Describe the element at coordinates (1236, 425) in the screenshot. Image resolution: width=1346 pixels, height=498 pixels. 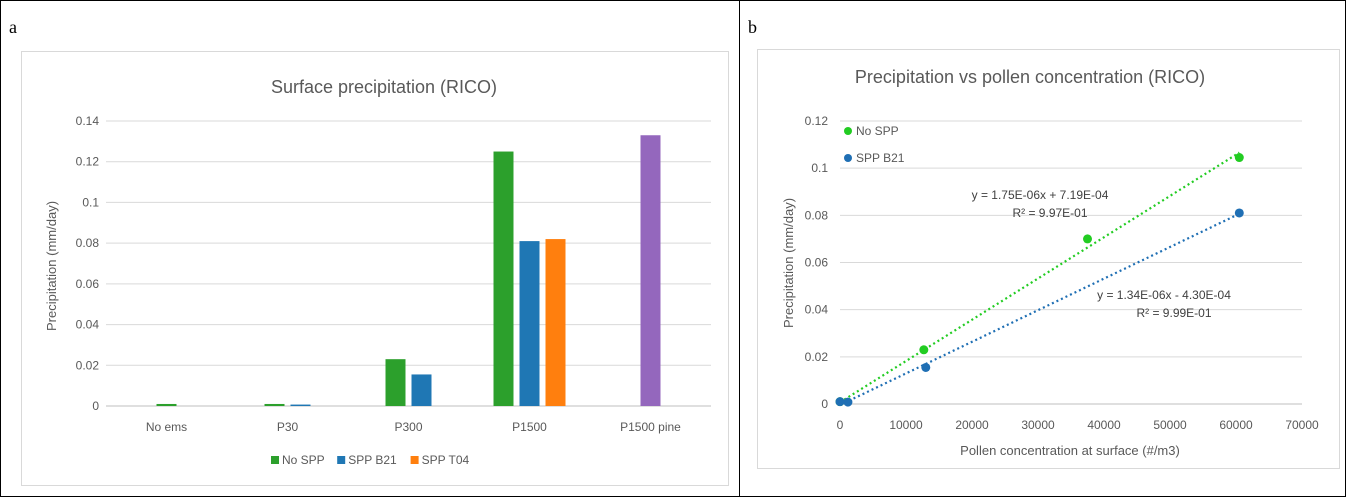
I see `x-tick-label: 60000` at that location.